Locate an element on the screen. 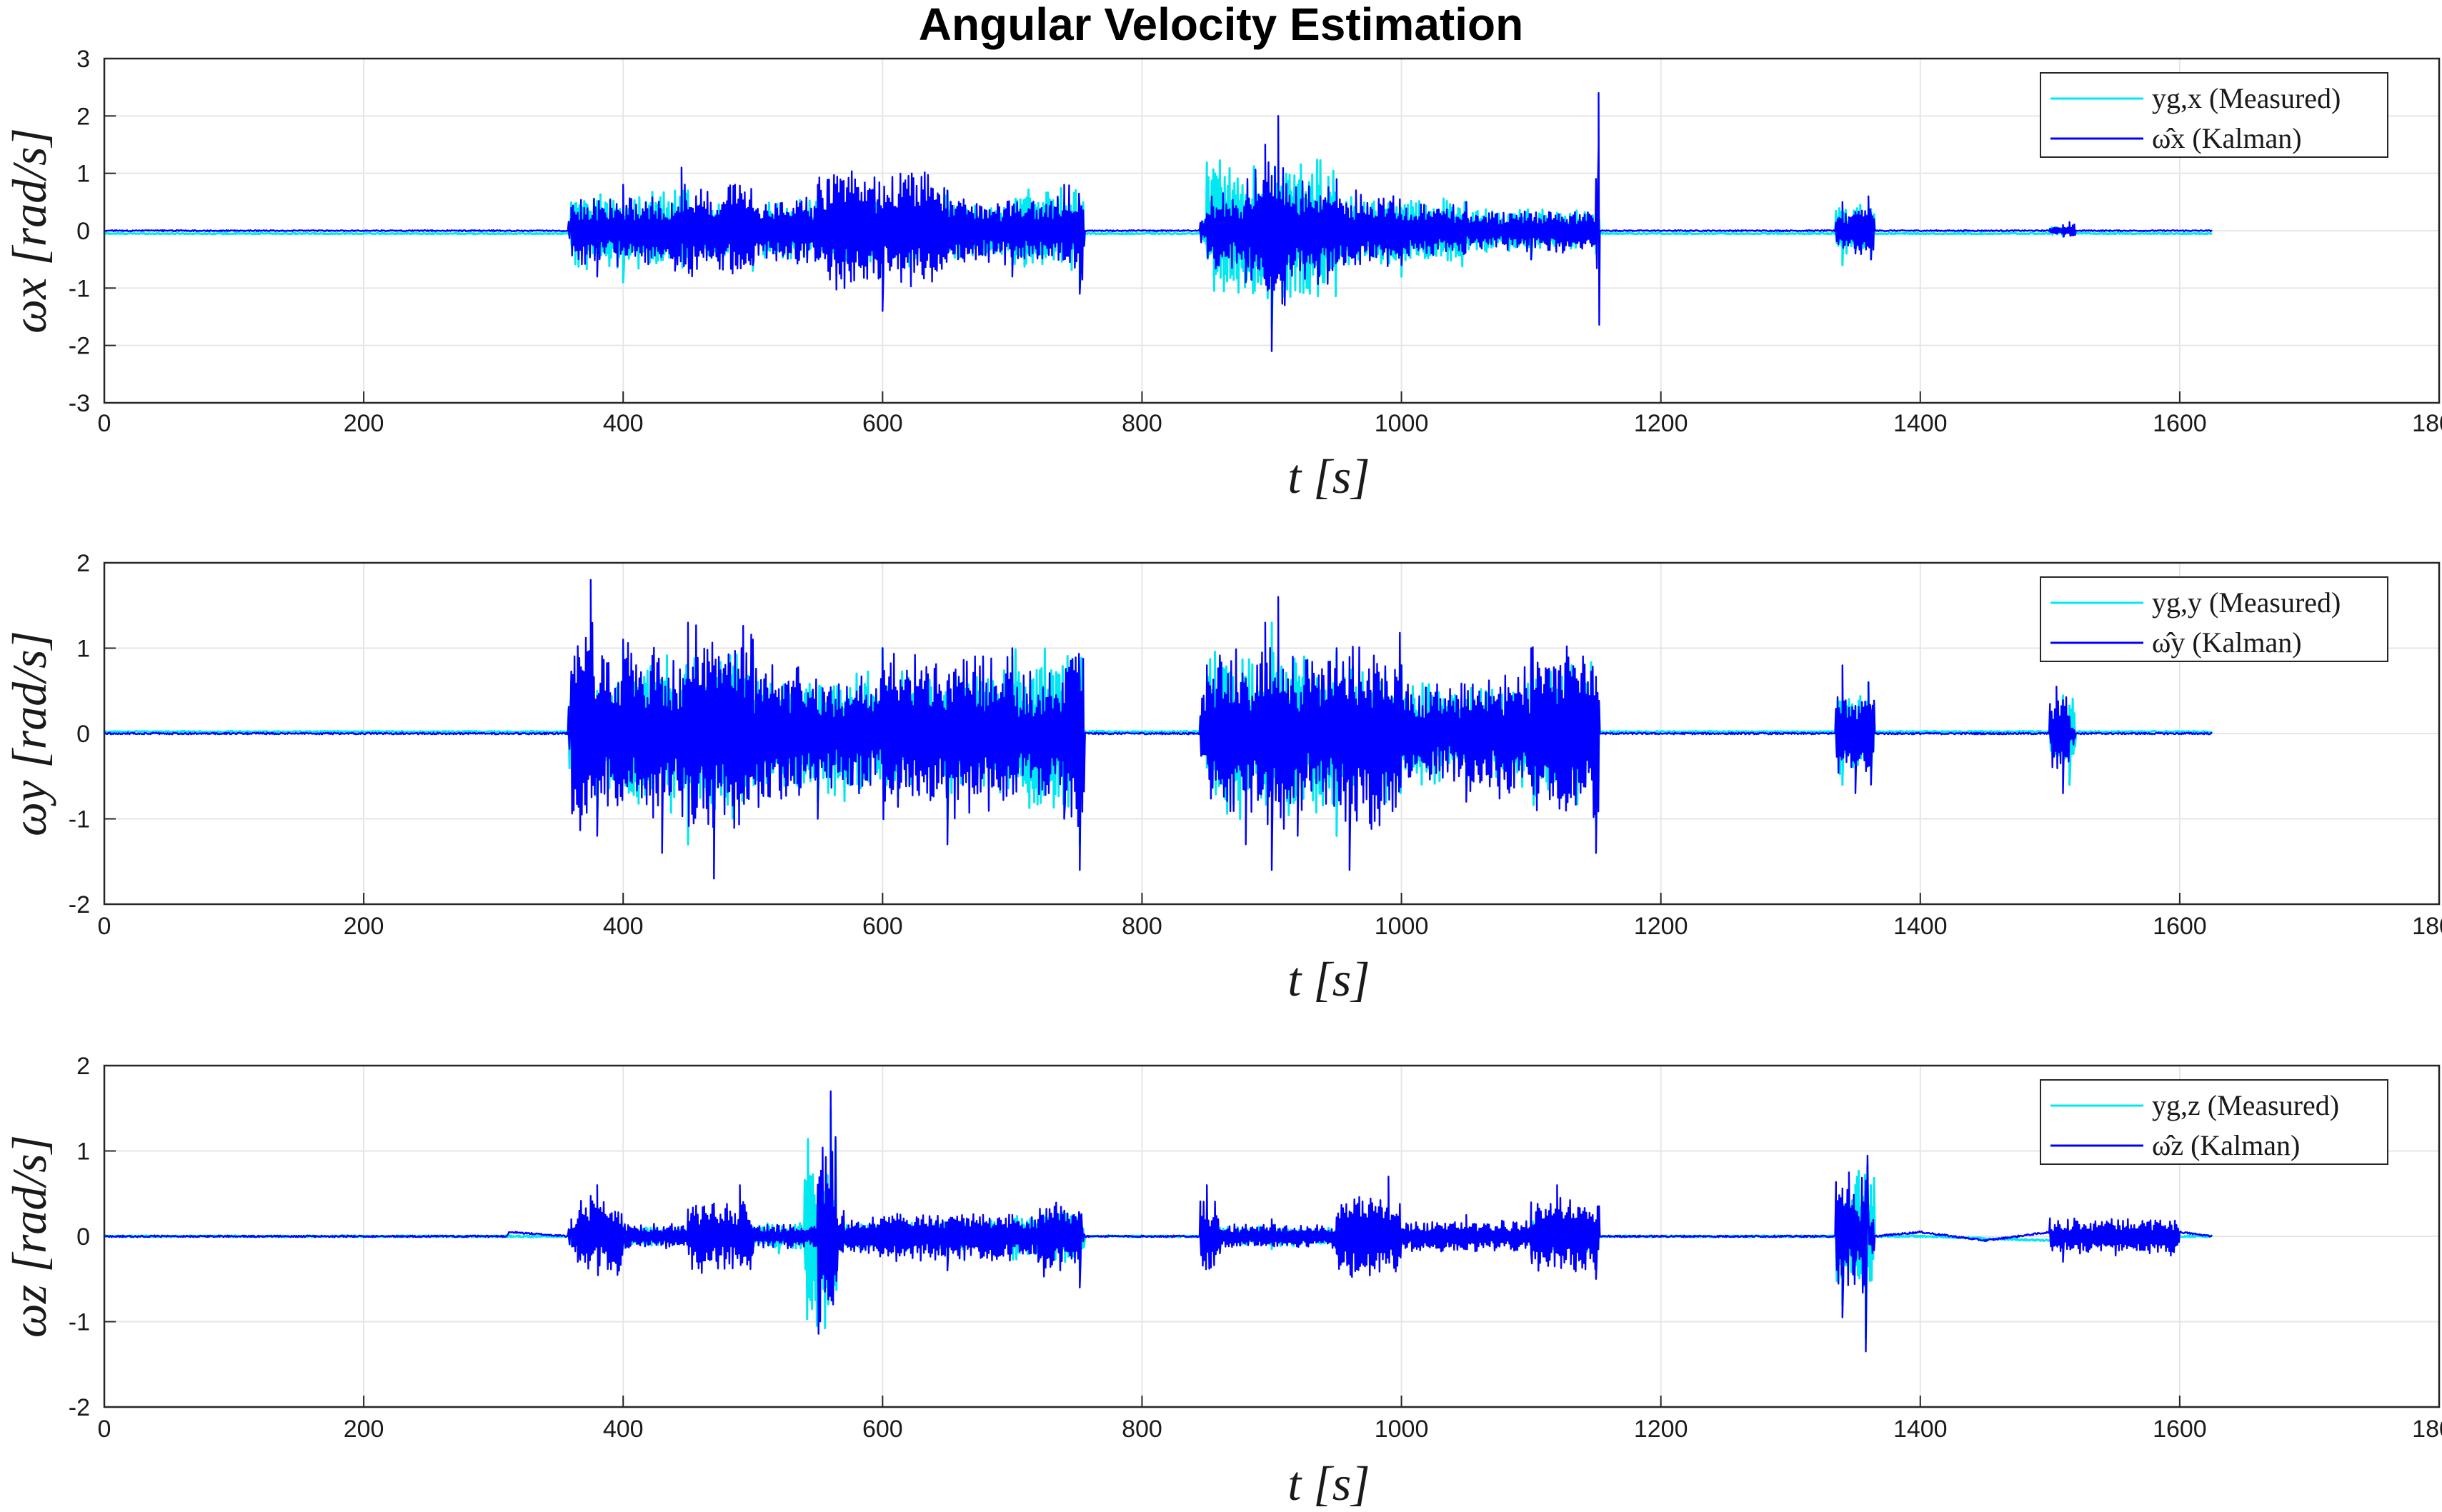  legend-entry: yg,y (Measured) is located at coordinates (2246, 602).